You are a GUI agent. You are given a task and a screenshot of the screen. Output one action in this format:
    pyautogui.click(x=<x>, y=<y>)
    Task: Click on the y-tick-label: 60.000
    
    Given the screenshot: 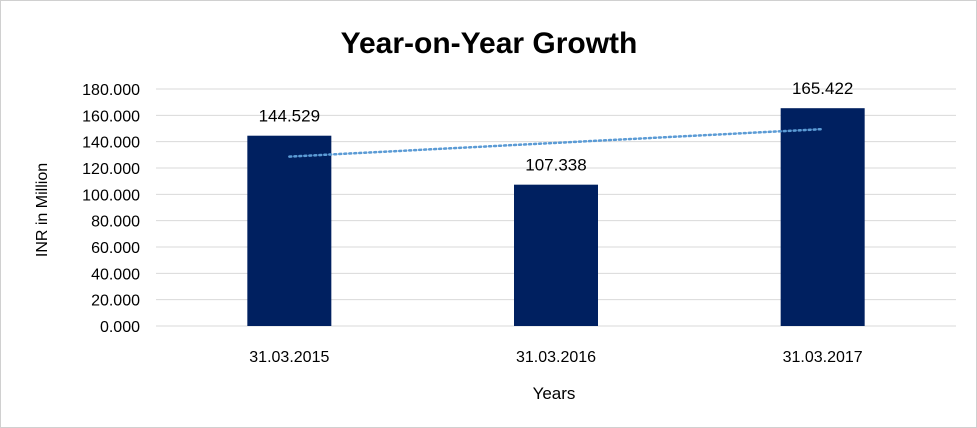 What is the action you would take?
    pyautogui.click(x=115, y=248)
    